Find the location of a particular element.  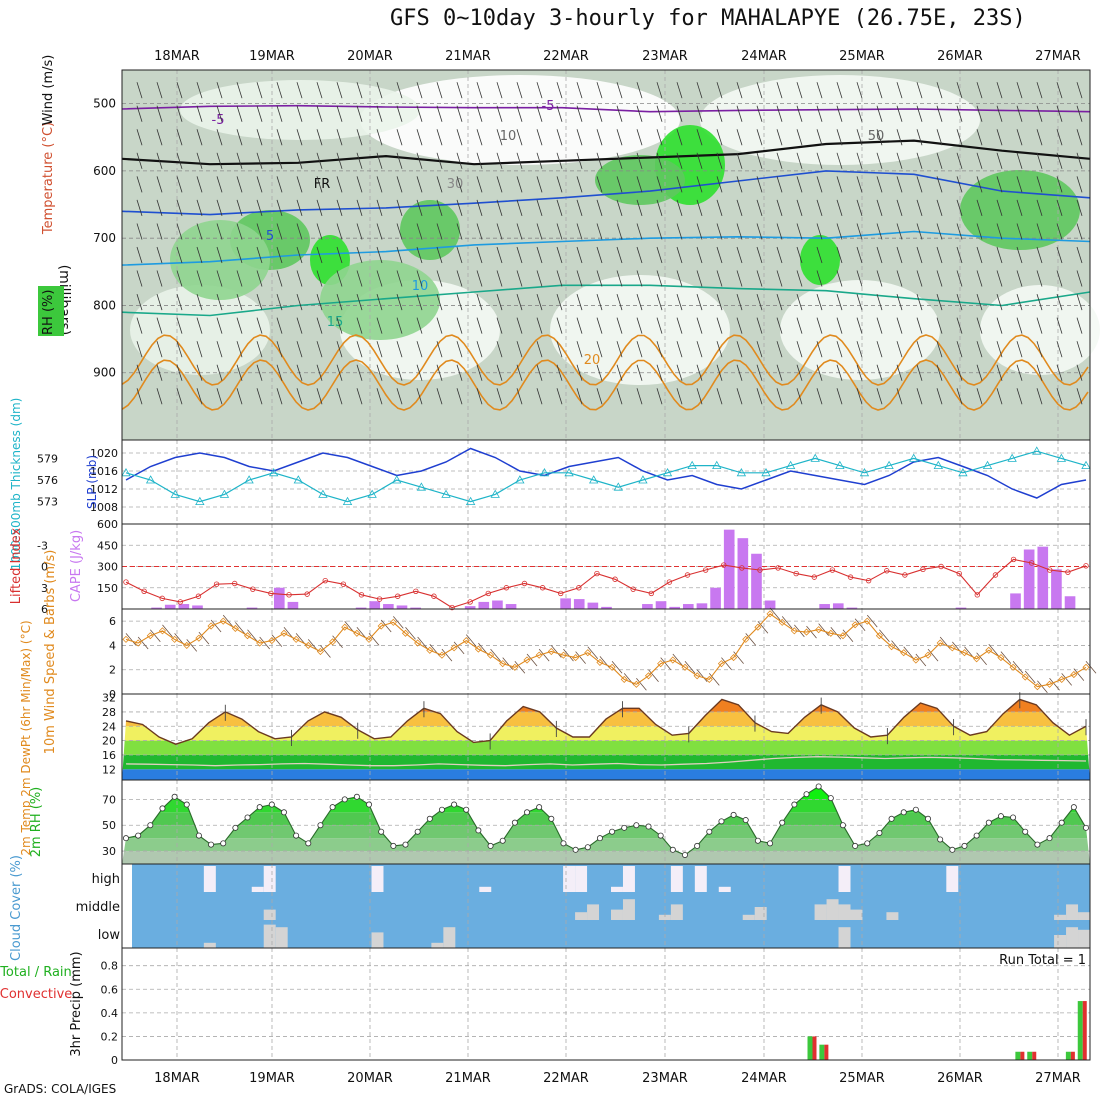

pressure-tick-label: 500 is located at coordinates (104, 104).